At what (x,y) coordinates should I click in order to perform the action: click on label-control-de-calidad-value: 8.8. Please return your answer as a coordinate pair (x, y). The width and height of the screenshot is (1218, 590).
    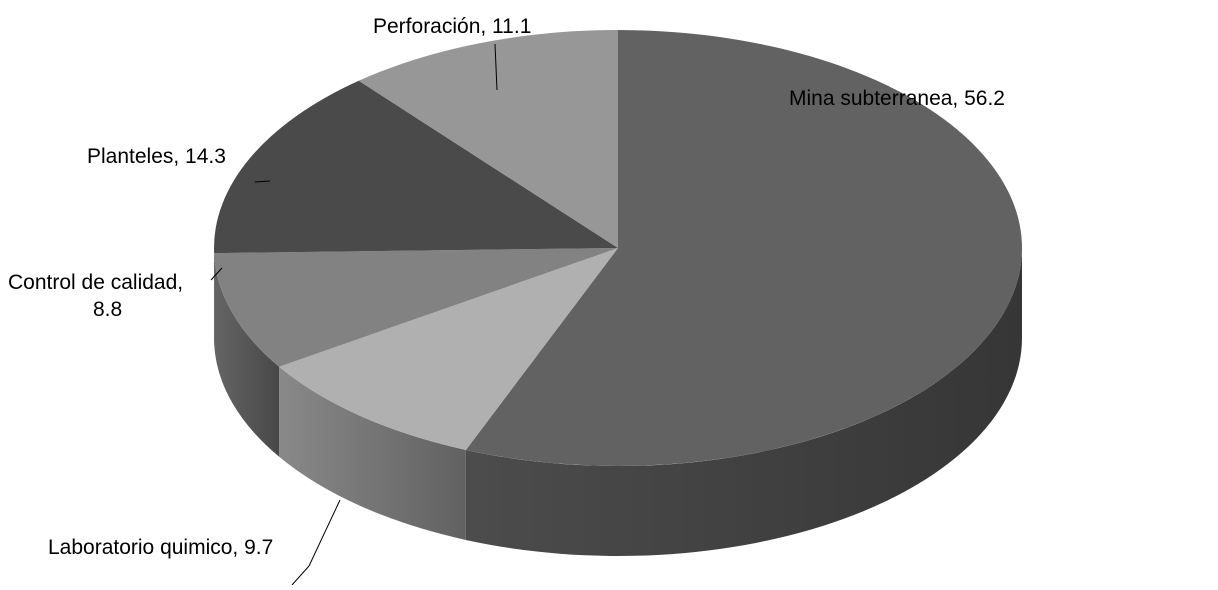
    Looking at the image, I should click on (107, 309).